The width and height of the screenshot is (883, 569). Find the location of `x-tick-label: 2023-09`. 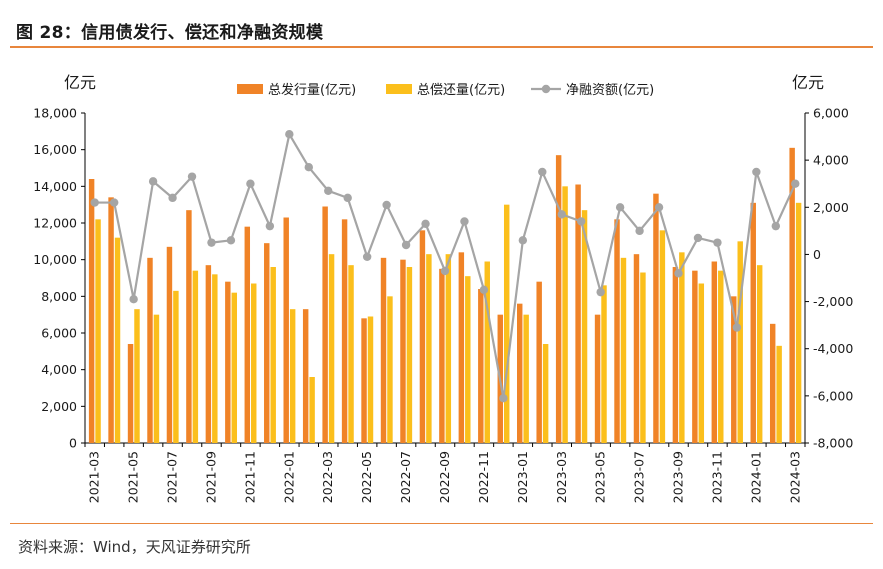

x-tick-label: 2023-09 is located at coordinates (678, 477).